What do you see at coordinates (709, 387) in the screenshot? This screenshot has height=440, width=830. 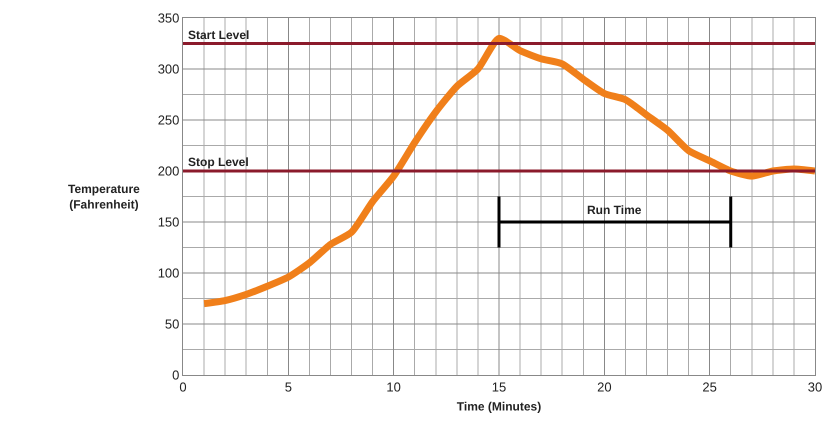 I see `x-tick-label: 25` at bounding box center [709, 387].